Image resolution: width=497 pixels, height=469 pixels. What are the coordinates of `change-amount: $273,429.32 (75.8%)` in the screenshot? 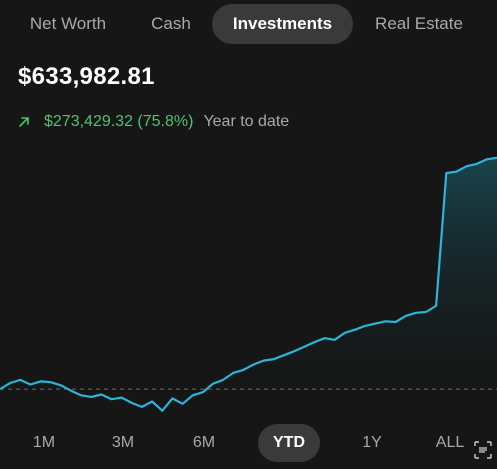 It's located at (119, 121).